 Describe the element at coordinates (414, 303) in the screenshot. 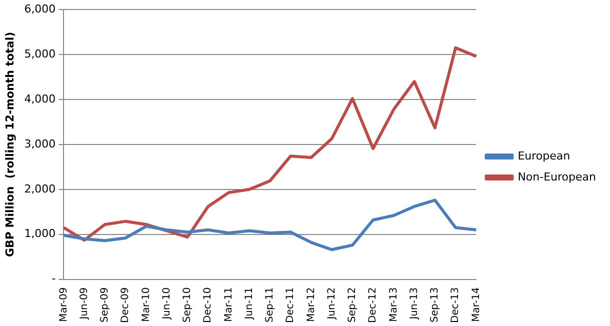

I see `x-tick-label: Jun-13` at that location.